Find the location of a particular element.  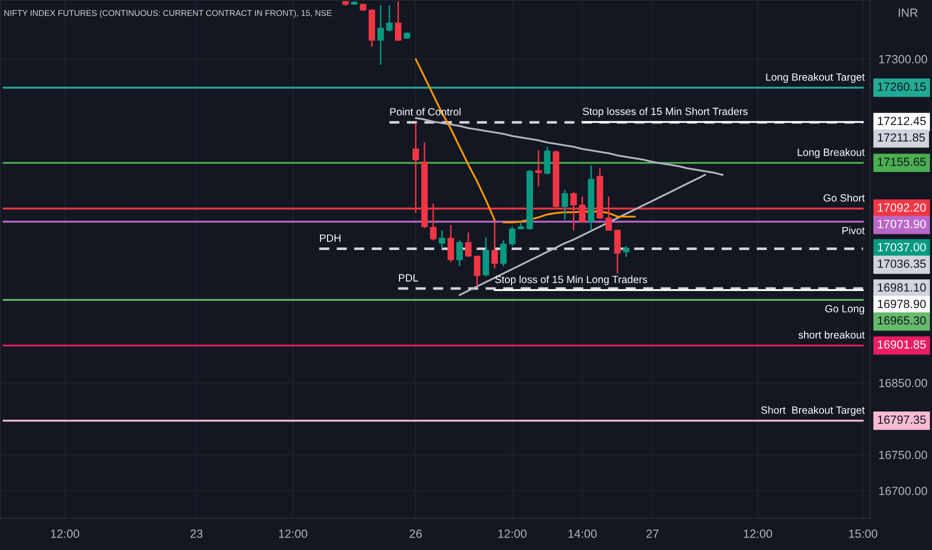

series-label: short breakout is located at coordinates (831, 334).